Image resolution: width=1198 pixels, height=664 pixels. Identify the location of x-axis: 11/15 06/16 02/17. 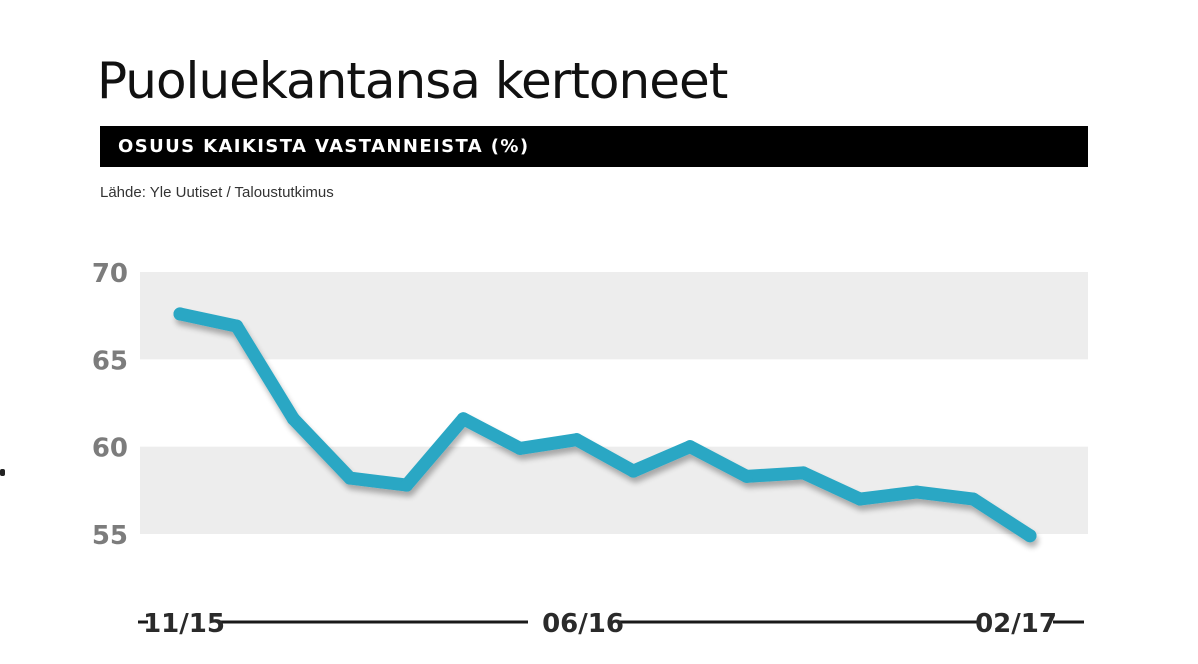
(611, 624).